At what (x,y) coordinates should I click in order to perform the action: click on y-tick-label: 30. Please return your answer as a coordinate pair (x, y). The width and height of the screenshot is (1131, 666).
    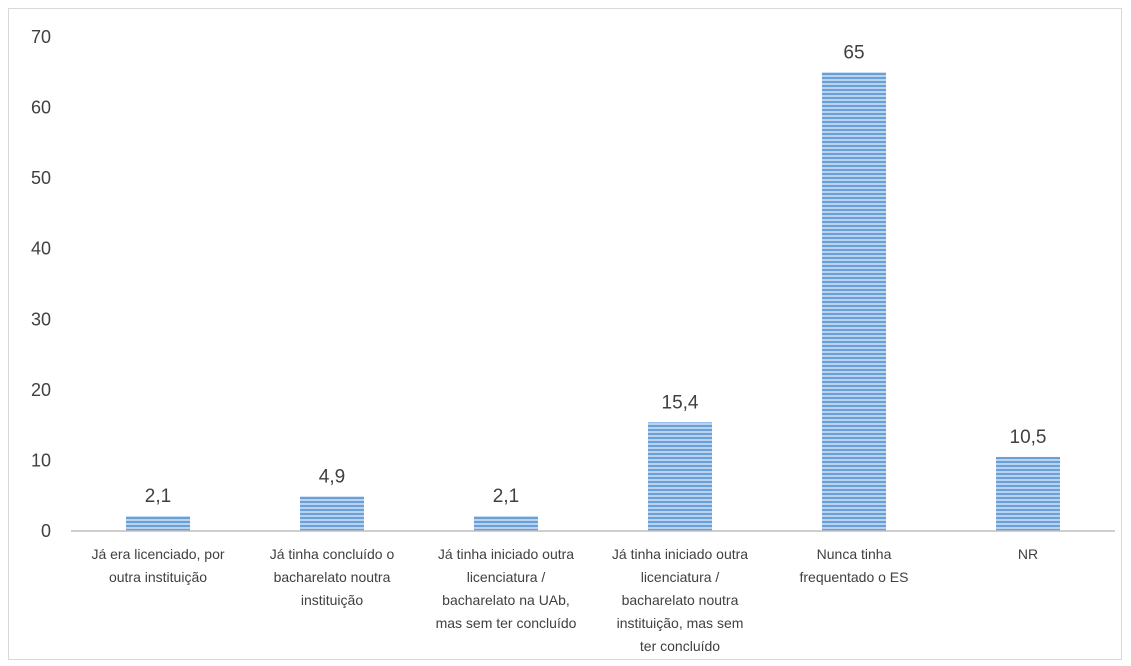
    Looking at the image, I should click on (41, 319).